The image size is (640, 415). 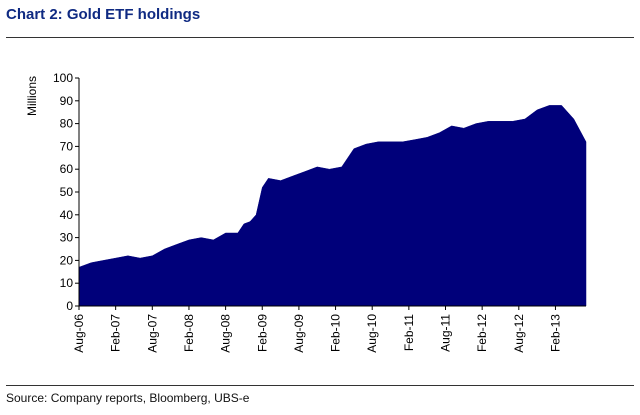 I want to click on y-tick-label: 50, so click(x=67, y=192).